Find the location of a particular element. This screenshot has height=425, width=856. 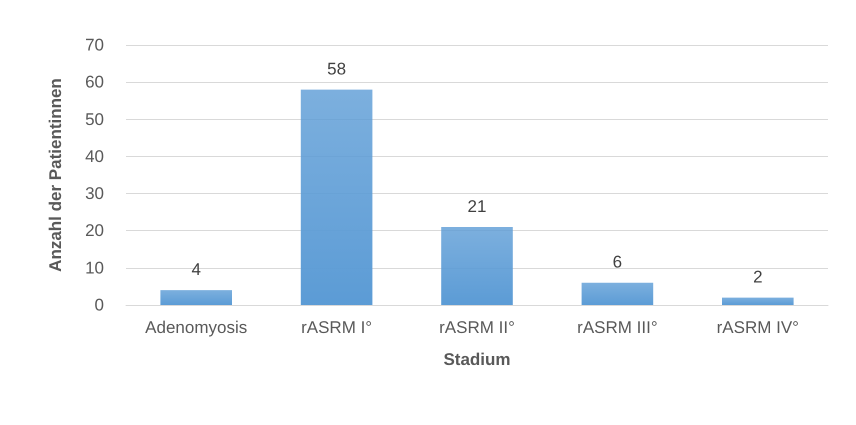

y-tick-label: 50 is located at coordinates (94, 119).